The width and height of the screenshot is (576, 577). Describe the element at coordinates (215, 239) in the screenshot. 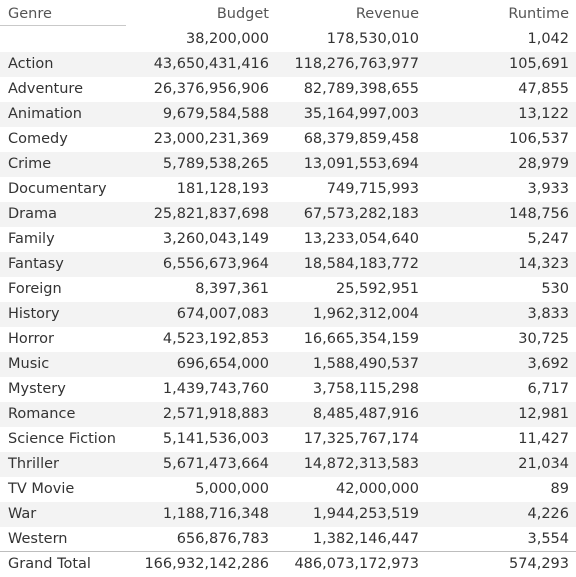

I see `budget-cell: 3,260,043,149` at that location.